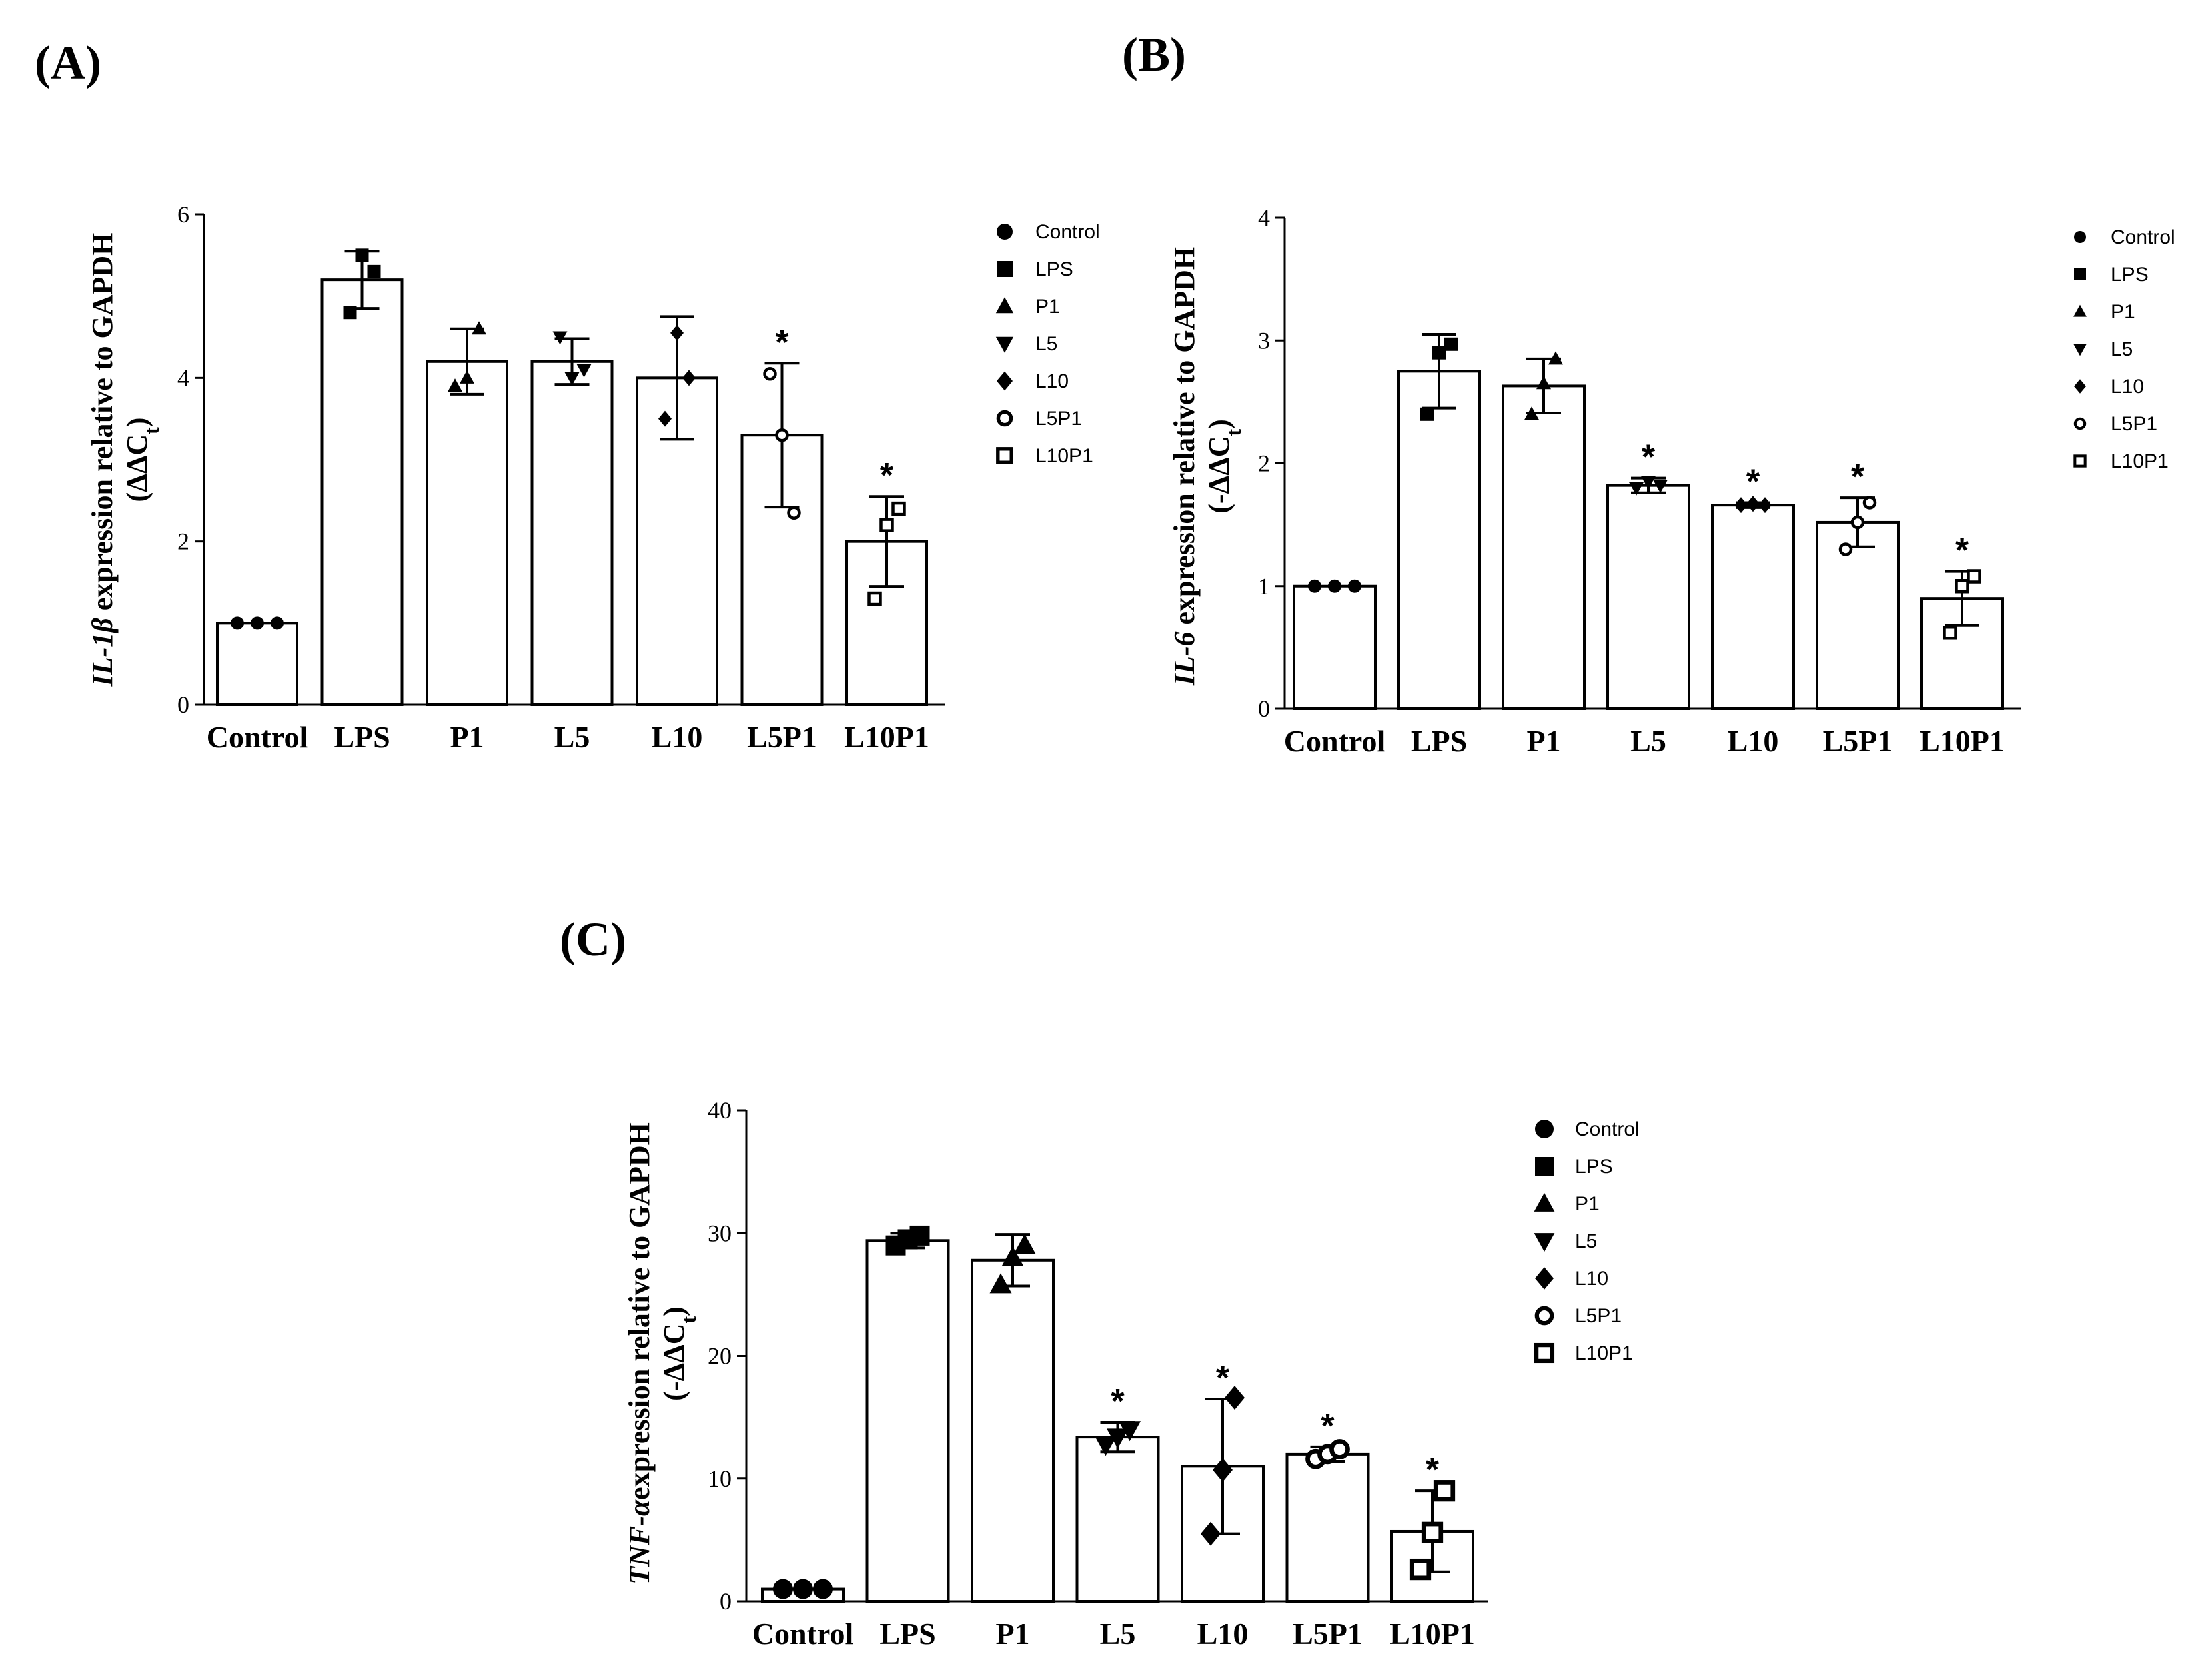 The image size is (2212, 1668). I want to click on x-tick-label: P1, so click(467, 737).